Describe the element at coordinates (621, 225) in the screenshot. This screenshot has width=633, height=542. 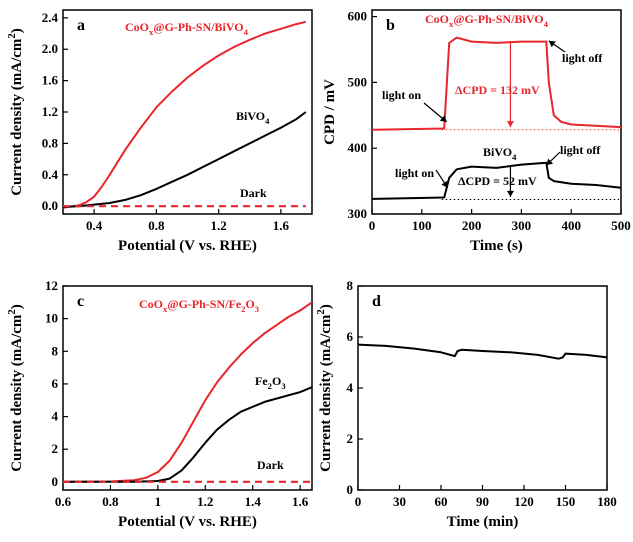
I see `x-tick-label: 500` at that location.